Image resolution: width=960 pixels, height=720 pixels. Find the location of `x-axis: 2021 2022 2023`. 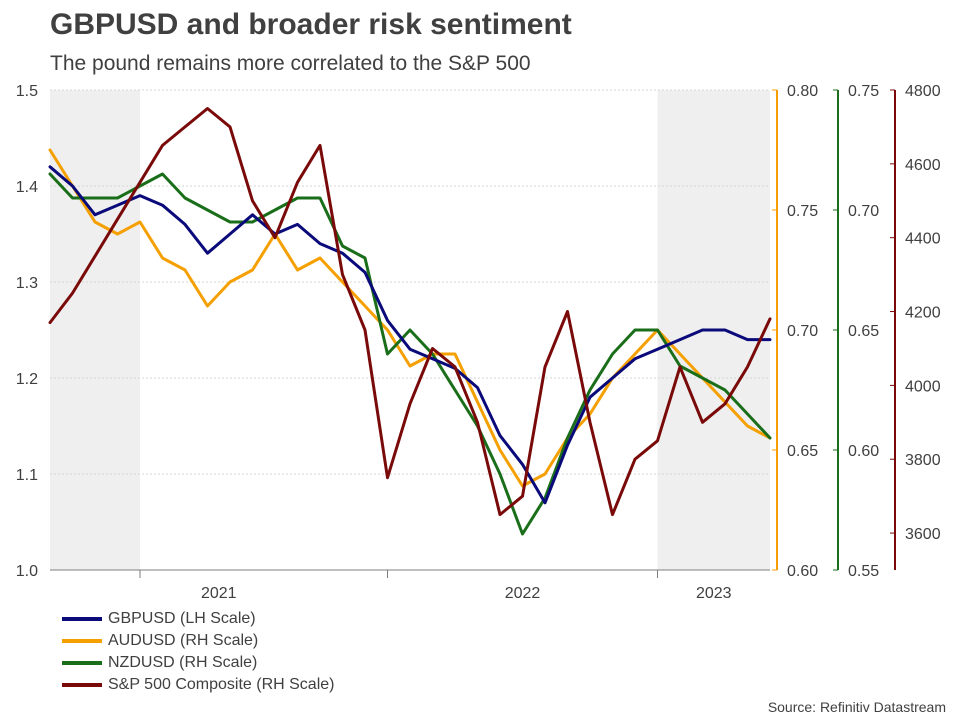

x-axis: 2021 2022 2023 is located at coordinates (435, 586).